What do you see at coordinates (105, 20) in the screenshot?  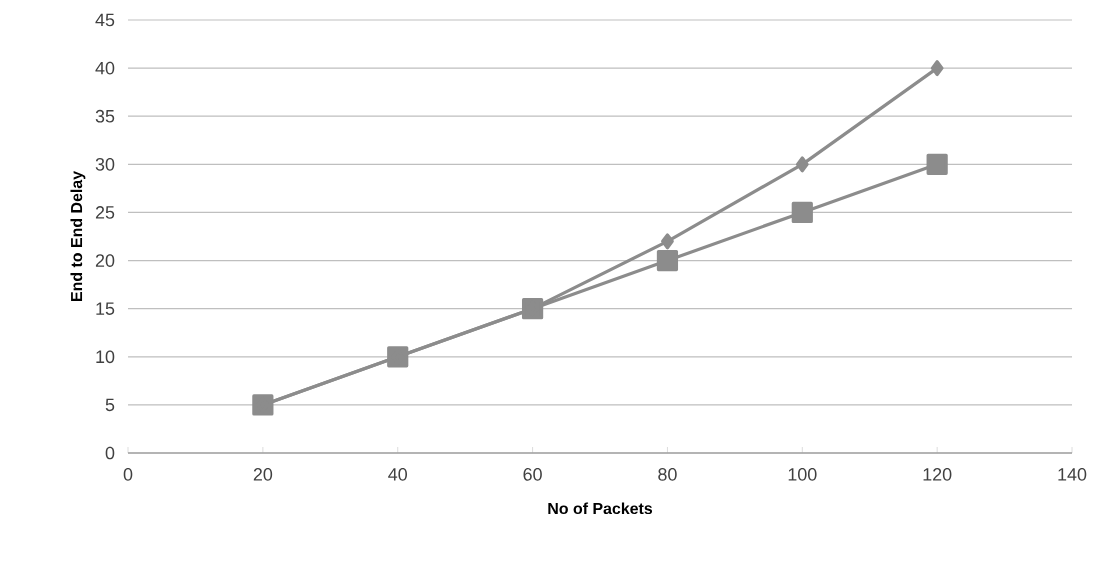 I see `y-tick-label: 45` at bounding box center [105, 20].